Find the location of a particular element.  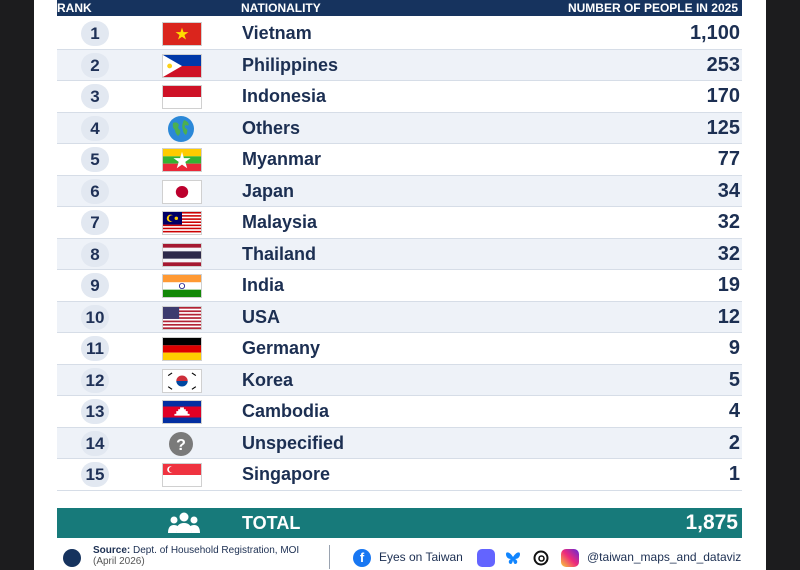

rank-badge: 15 is located at coordinates (95, 474).